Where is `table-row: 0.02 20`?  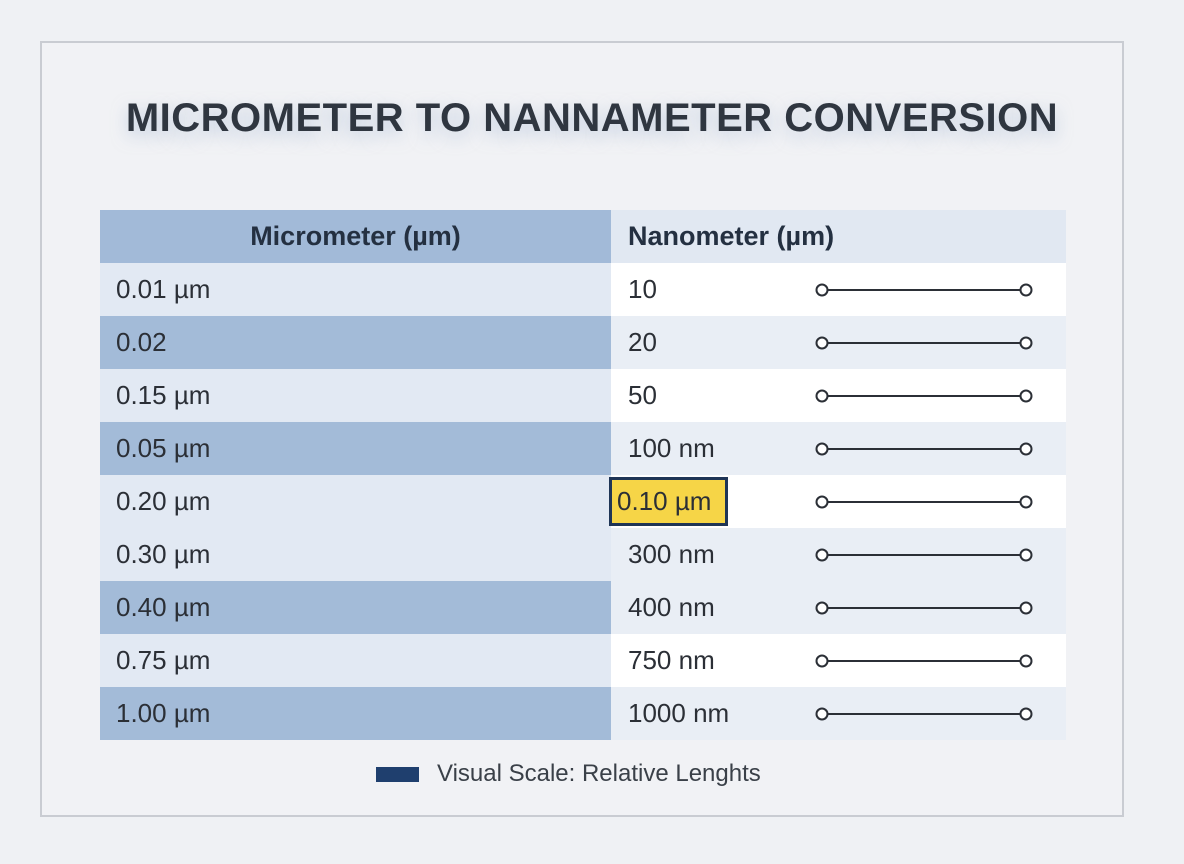 table-row: 0.02 20 is located at coordinates (583, 342).